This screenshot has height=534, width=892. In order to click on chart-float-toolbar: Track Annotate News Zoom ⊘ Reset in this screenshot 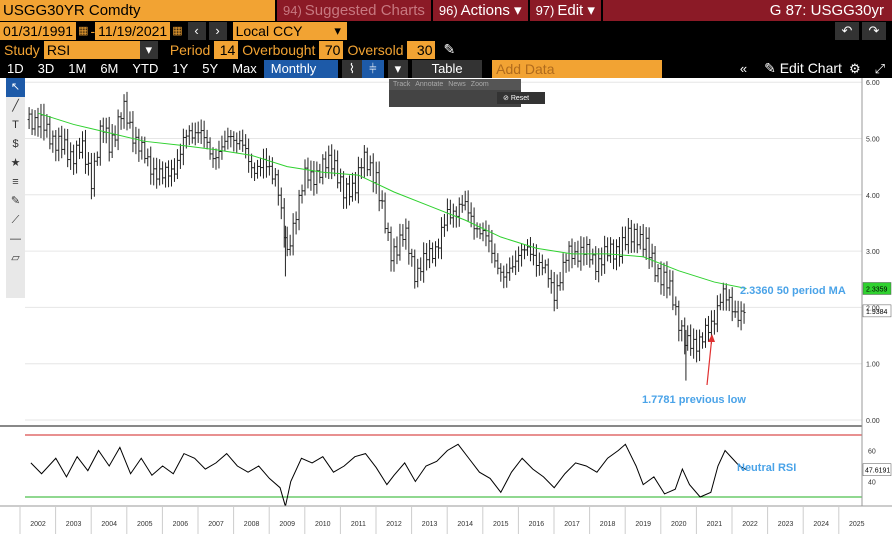, I will do `click(467, 93)`.